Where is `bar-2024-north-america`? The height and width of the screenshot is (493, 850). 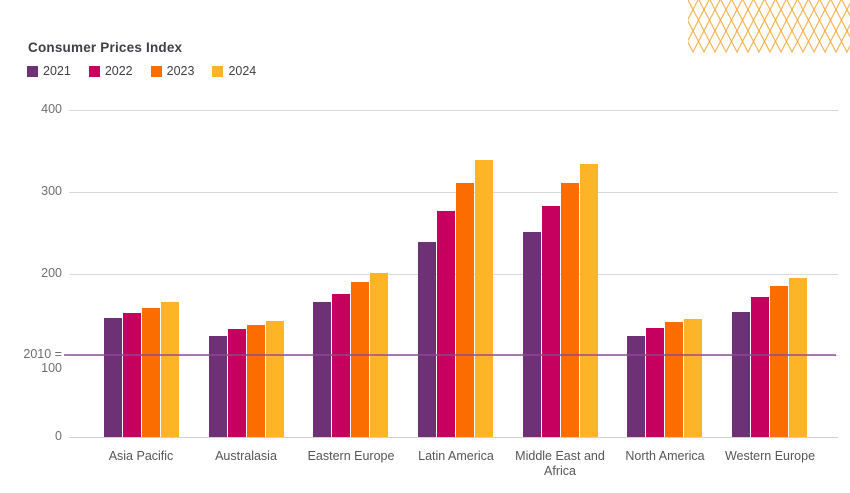 bar-2024-north-america is located at coordinates (693, 378).